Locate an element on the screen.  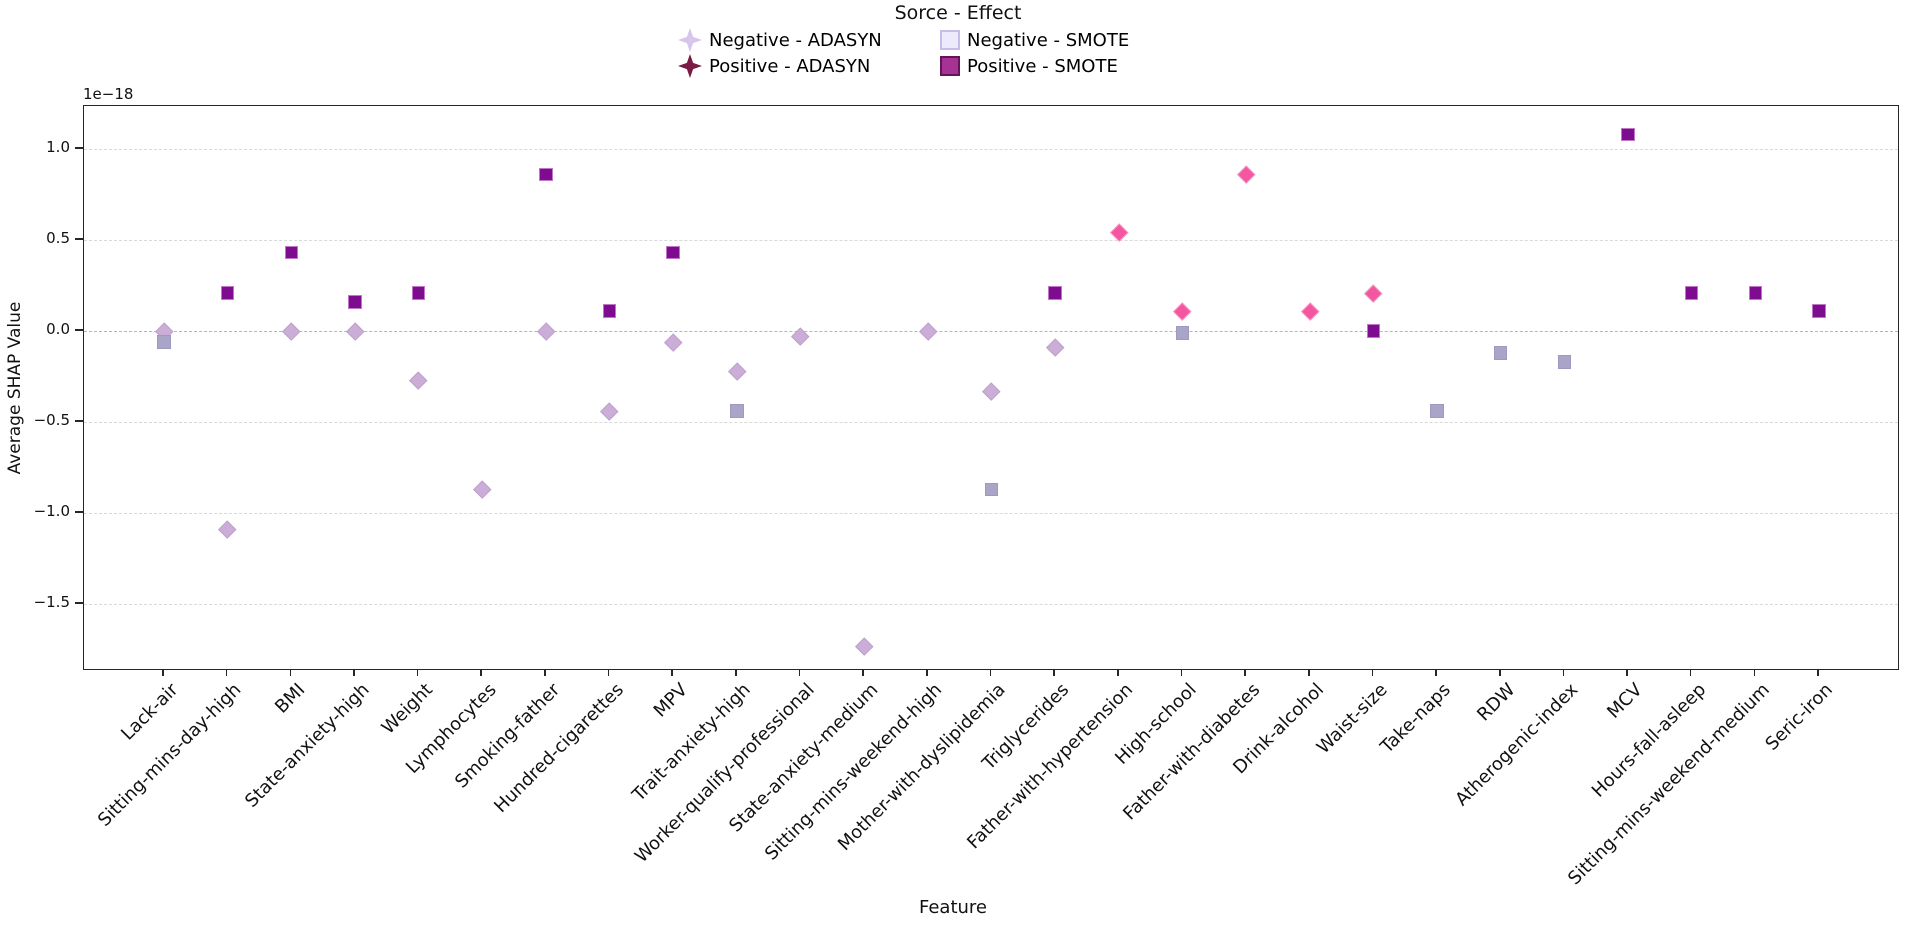
data-point-positive-adasyn-father-with-hypertension is located at coordinates (1118, 232).